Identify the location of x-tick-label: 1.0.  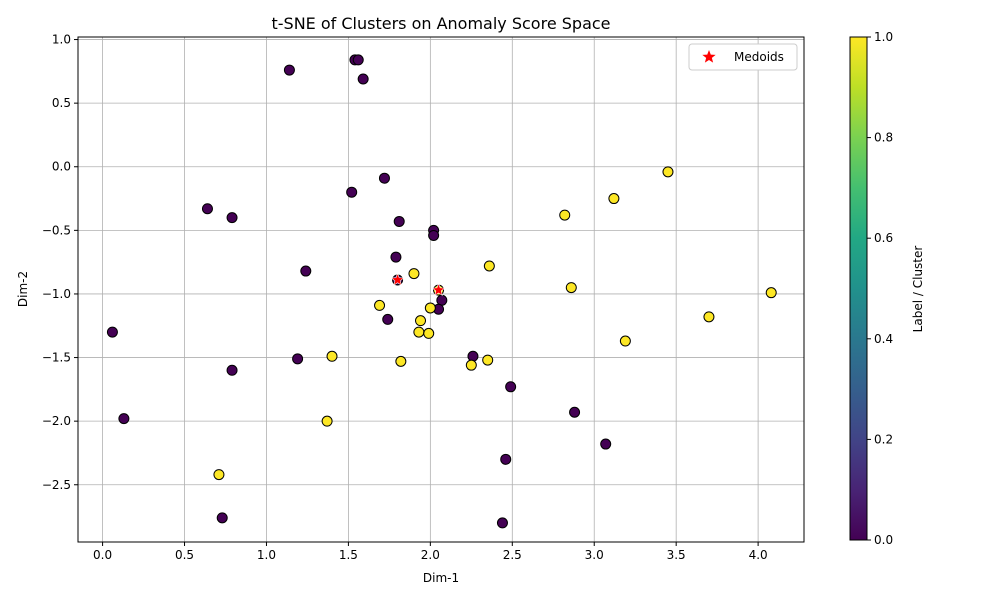
(266, 555).